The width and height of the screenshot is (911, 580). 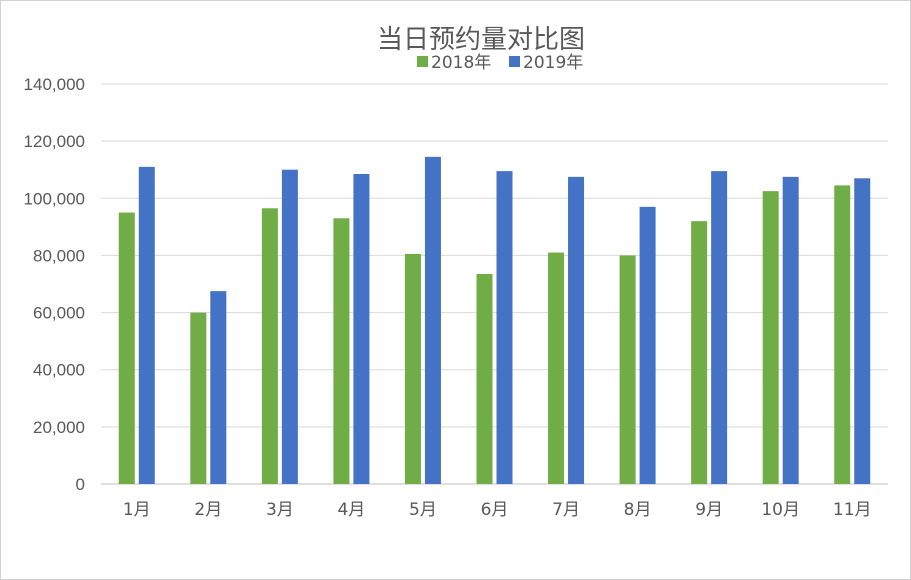 I want to click on x-tick-label: 11月, so click(x=852, y=510).